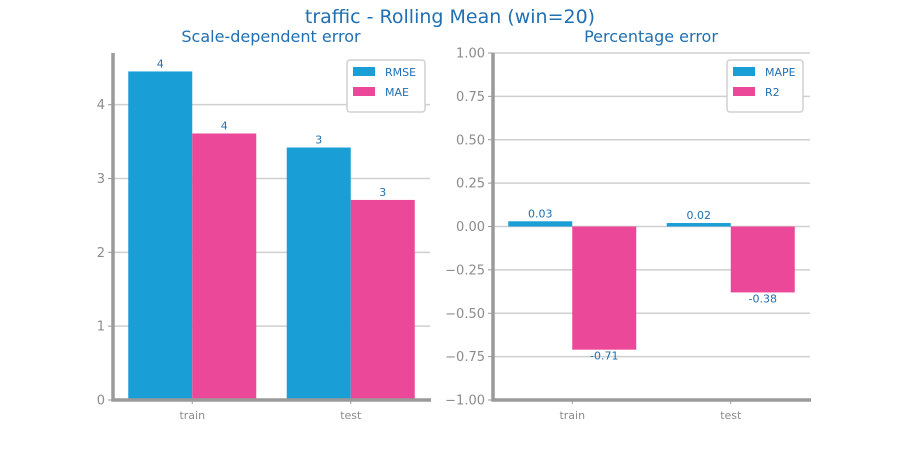 This screenshot has height=450, width=900. I want to click on data-label: -0.71, so click(604, 356).